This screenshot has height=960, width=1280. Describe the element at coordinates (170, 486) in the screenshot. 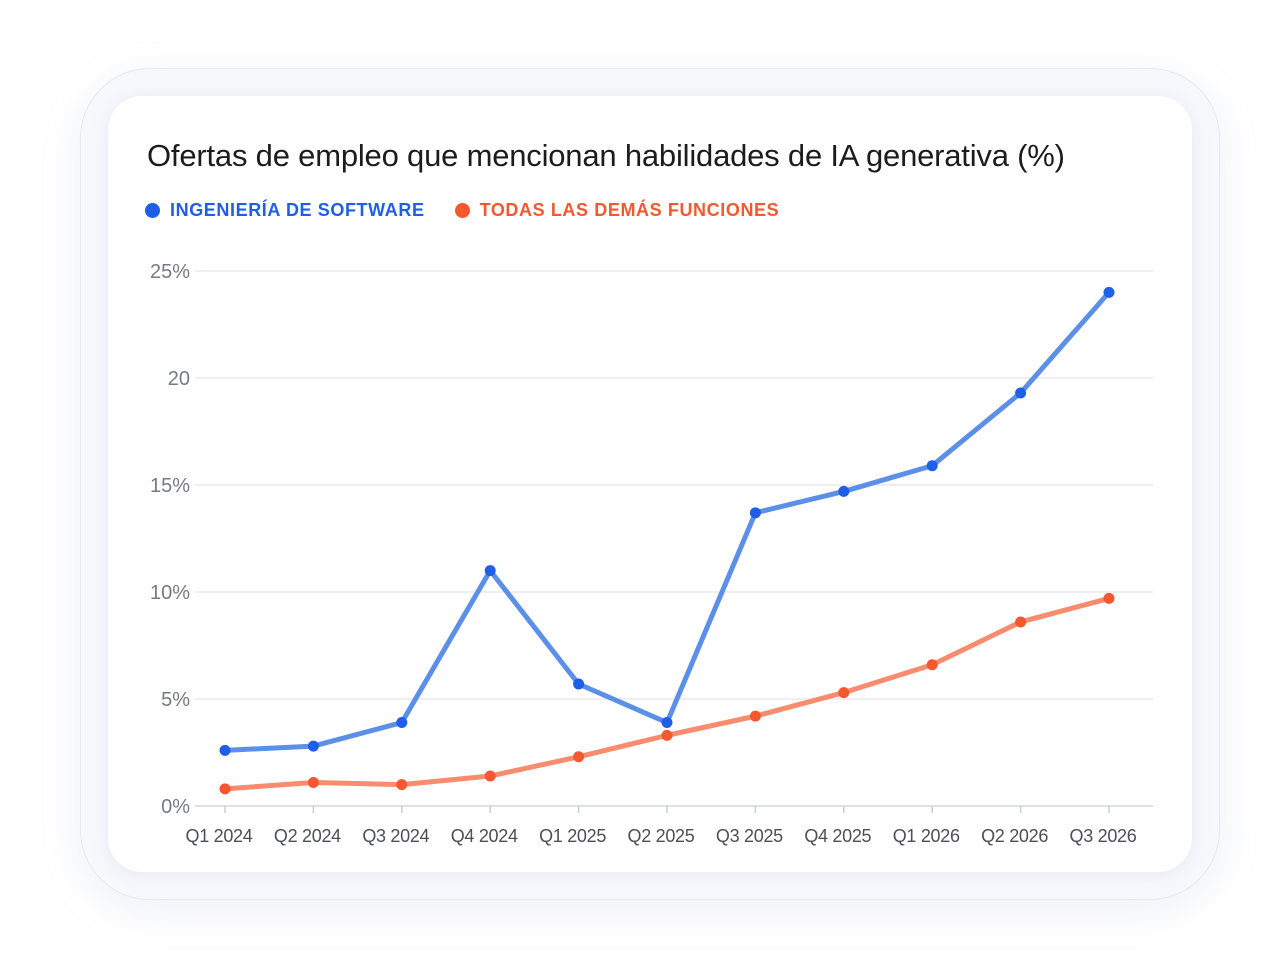

I see `y-tick-label: 15%` at that location.